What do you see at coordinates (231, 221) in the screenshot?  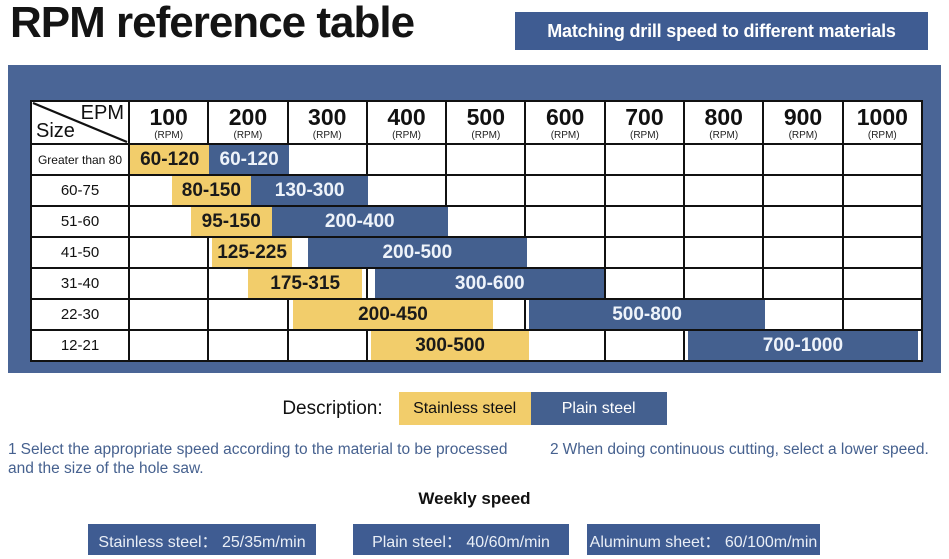 I see `speed-range-bar-yellow: 95-150` at bounding box center [231, 221].